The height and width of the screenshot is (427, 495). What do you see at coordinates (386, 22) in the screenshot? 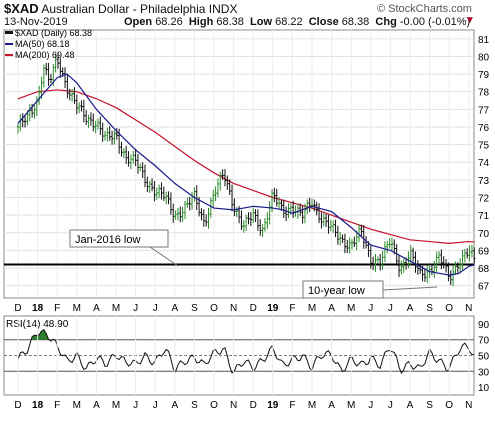
I see `chg-label: Chg` at bounding box center [386, 22].